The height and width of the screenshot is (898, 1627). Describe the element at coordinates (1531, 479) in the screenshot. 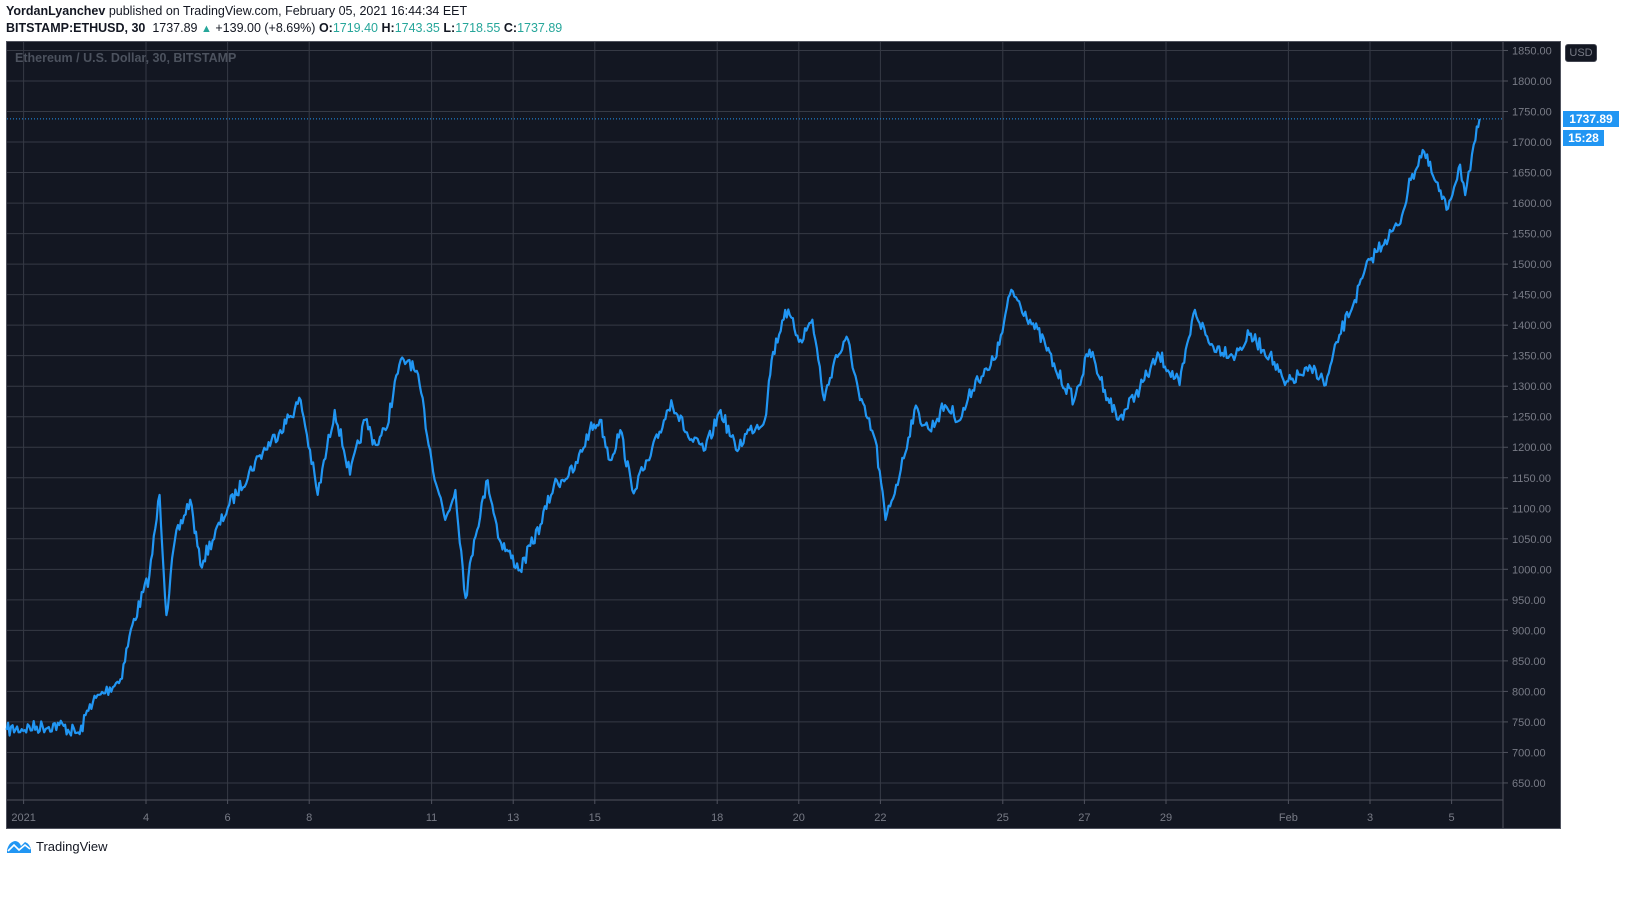

I see `price-tick-label: 1150.00` at that location.